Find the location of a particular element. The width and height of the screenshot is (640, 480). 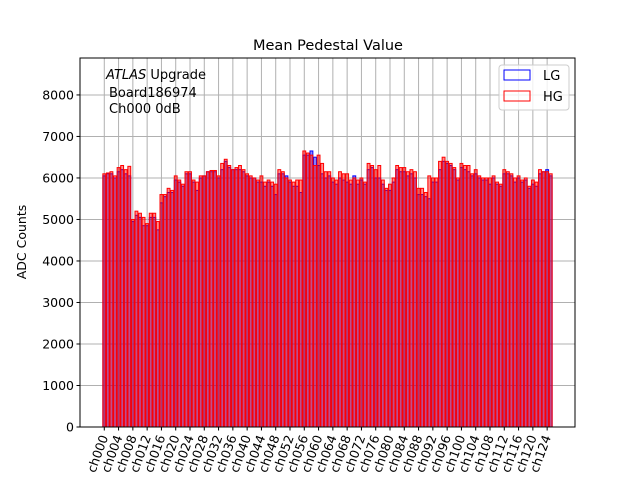

bar-hg-ch049 is located at coordinates (279, 298).